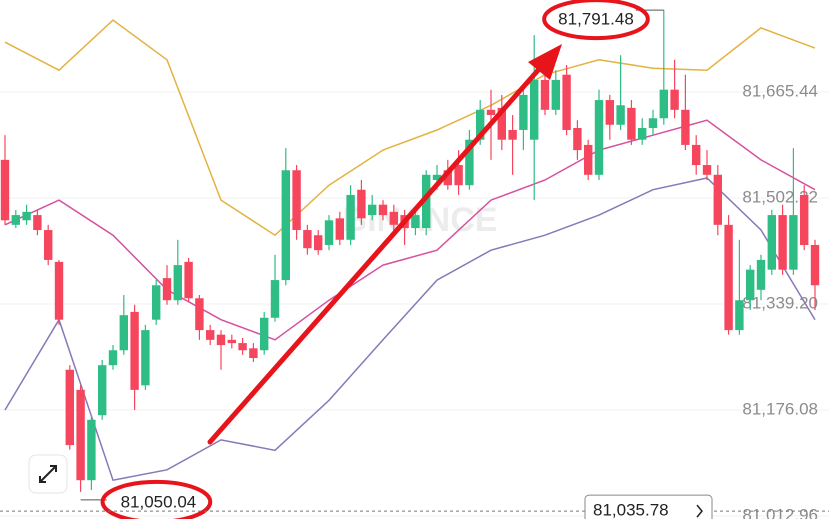 The height and width of the screenshot is (519, 829). What do you see at coordinates (780, 90) in the screenshot?
I see `y-tick-label: 81,665.44` at bounding box center [780, 90].